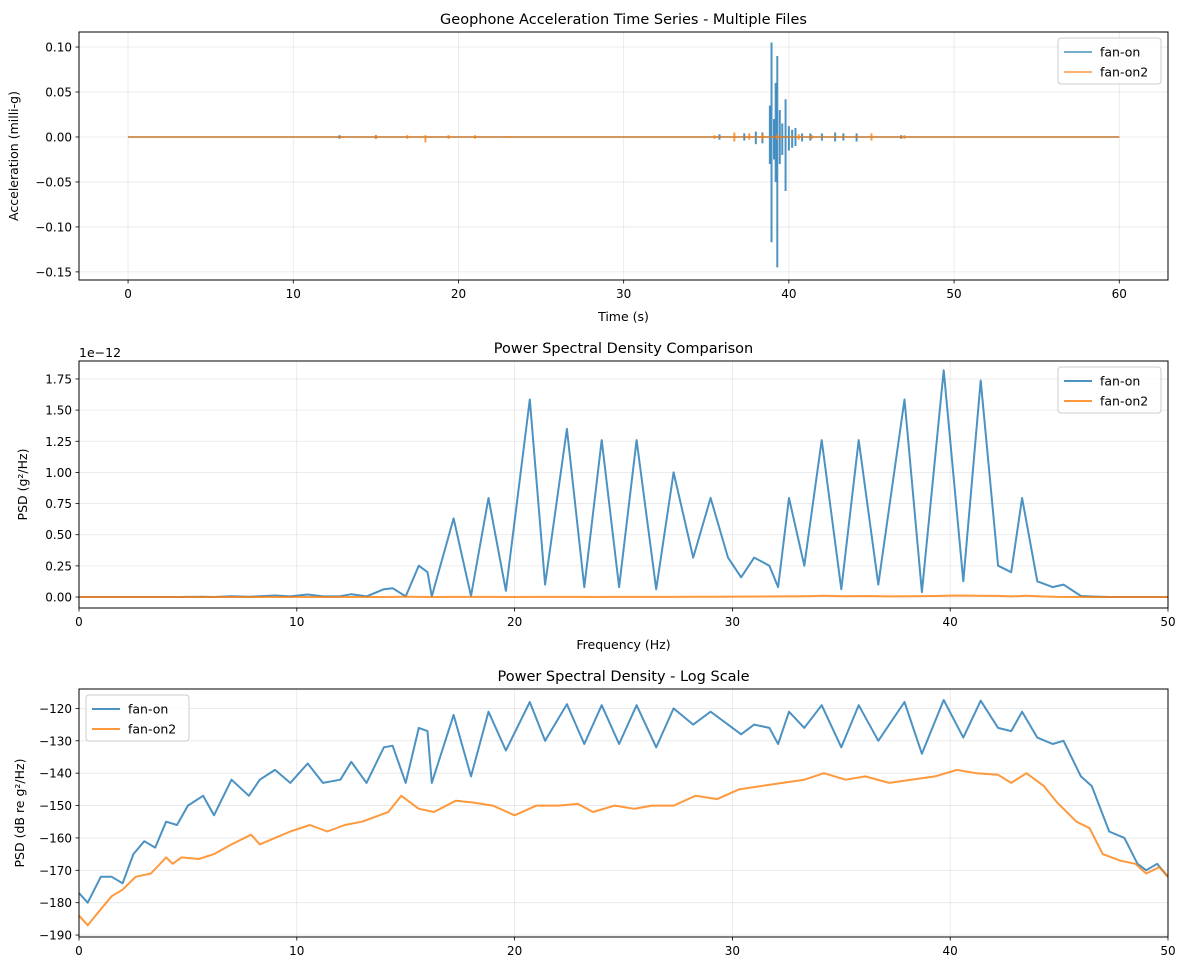 Image resolution: width=1184 pixels, height=972 pixels. Describe the element at coordinates (58, 92) in the screenshot. I see `y-tick-label: 0.05` at that location.